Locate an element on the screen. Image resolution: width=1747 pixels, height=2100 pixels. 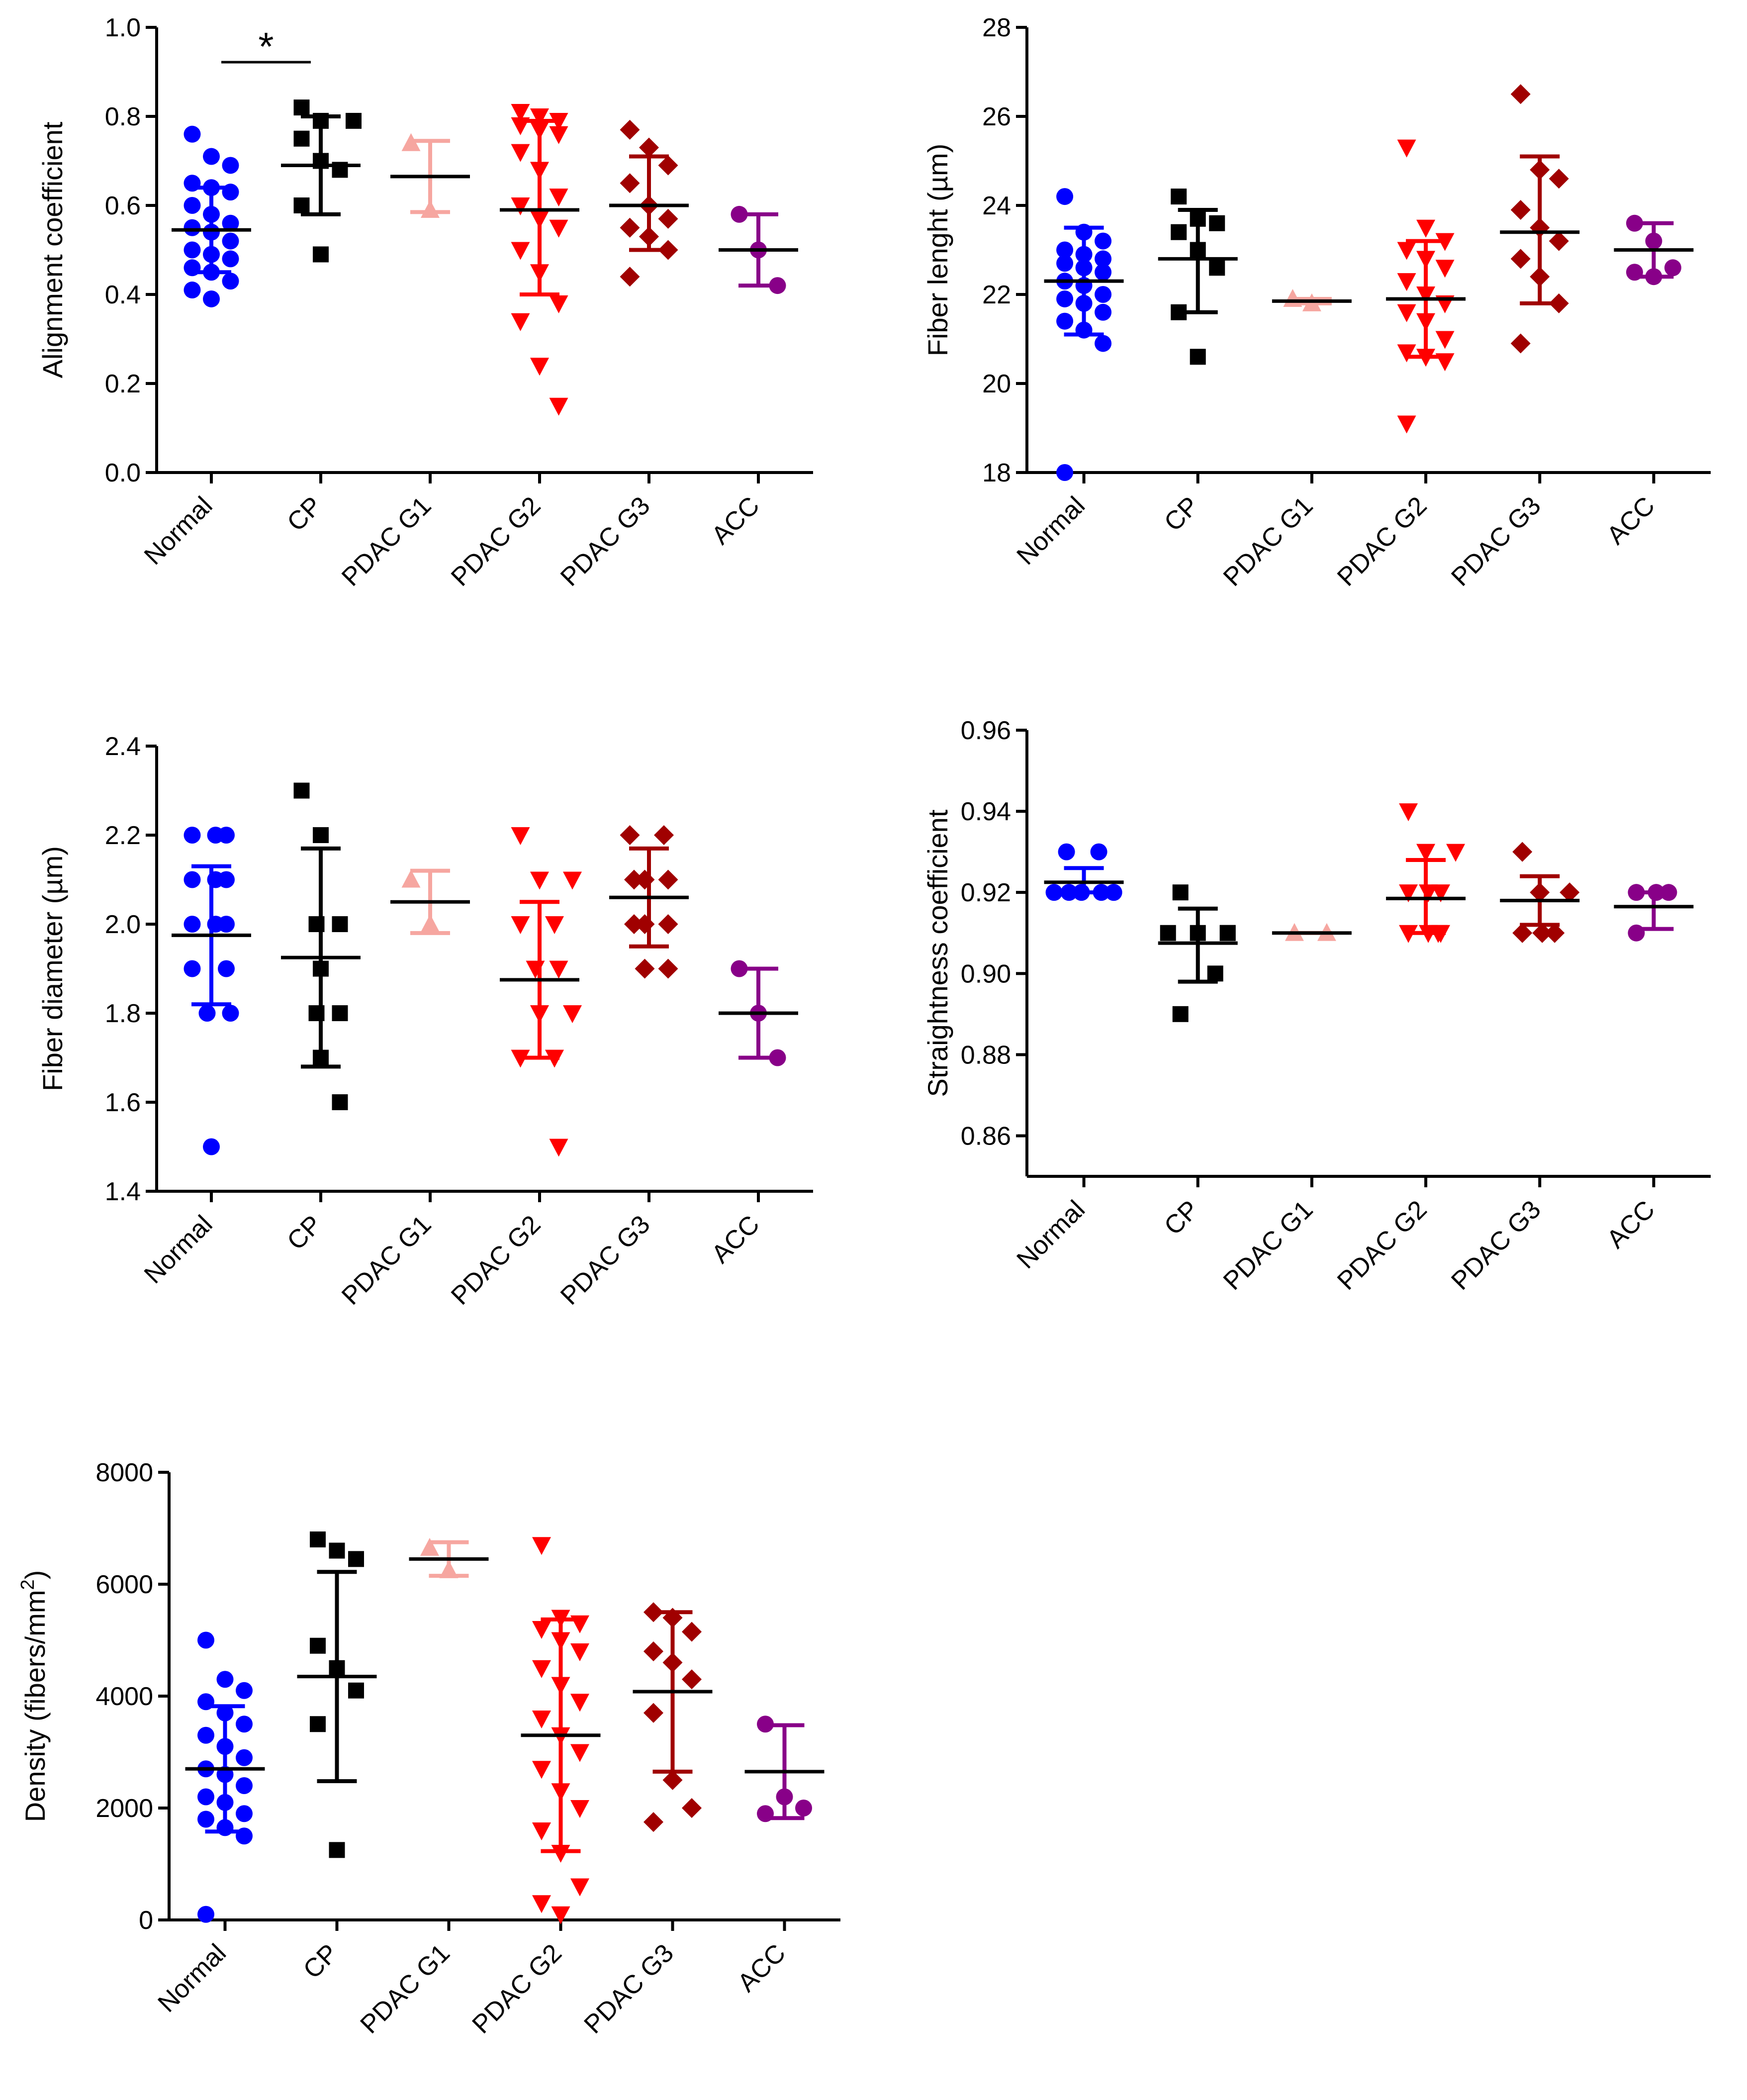
y-axis-title: Fiber lenght (µm) is located at coordinates (937, 250).